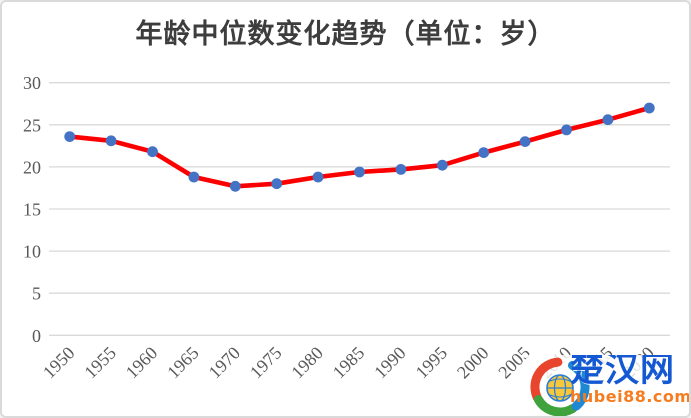 This screenshot has width=691, height=418. What do you see at coordinates (401, 169) in the screenshot?
I see `data-point-1990` at bounding box center [401, 169].